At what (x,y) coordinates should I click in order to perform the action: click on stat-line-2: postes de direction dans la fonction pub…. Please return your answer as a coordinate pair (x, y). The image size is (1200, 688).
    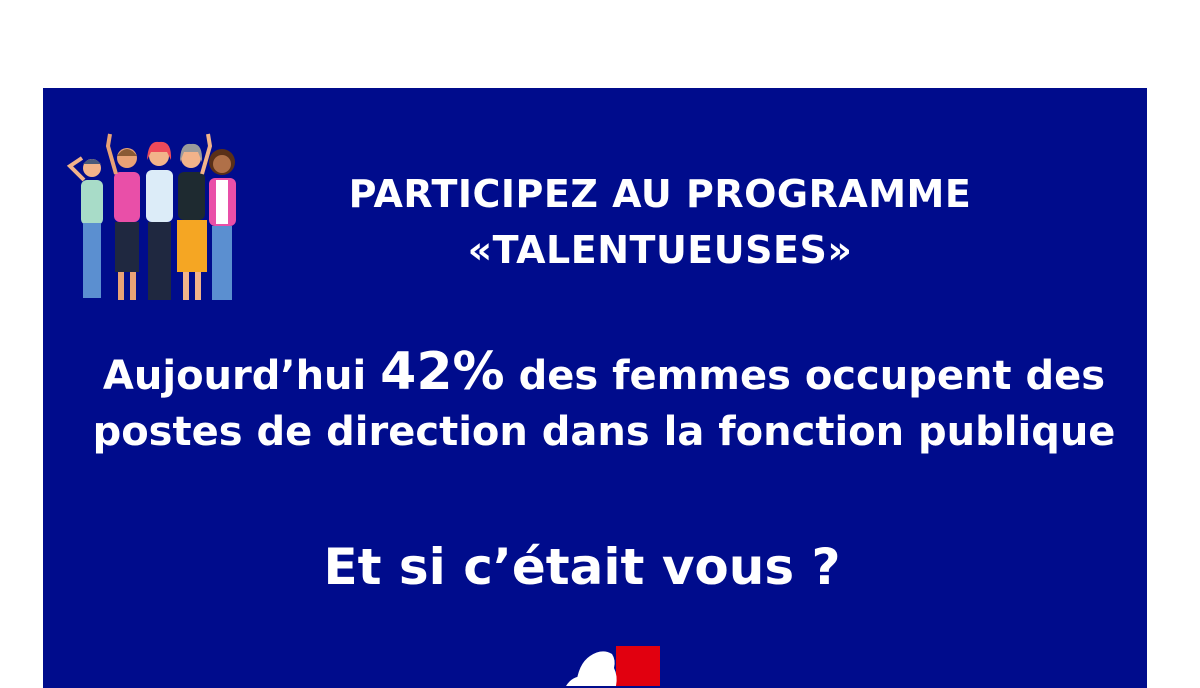
    Looking at the image, I should click on (604, 432).